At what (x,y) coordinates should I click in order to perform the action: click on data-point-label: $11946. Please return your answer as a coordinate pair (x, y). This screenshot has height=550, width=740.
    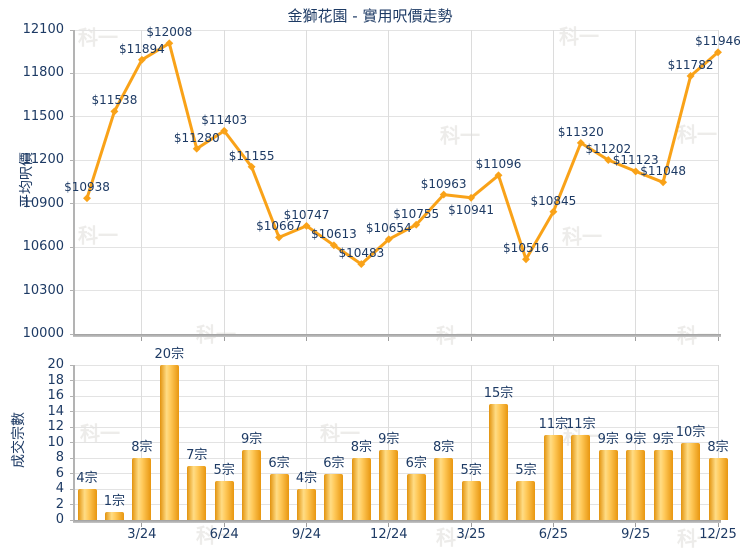
    Looking at the image, I should click on (717, 41).